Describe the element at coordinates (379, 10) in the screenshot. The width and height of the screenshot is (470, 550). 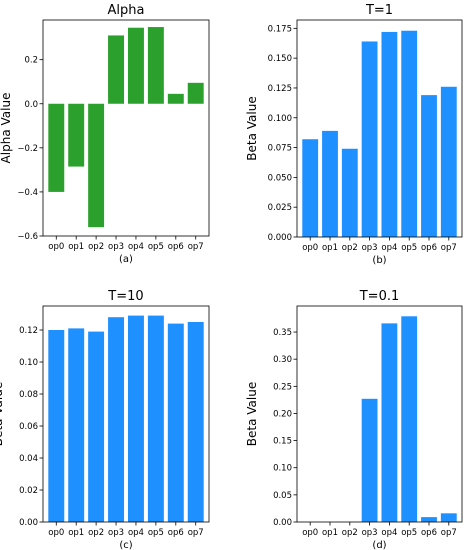
I see `chart-title: T=1` at that location.